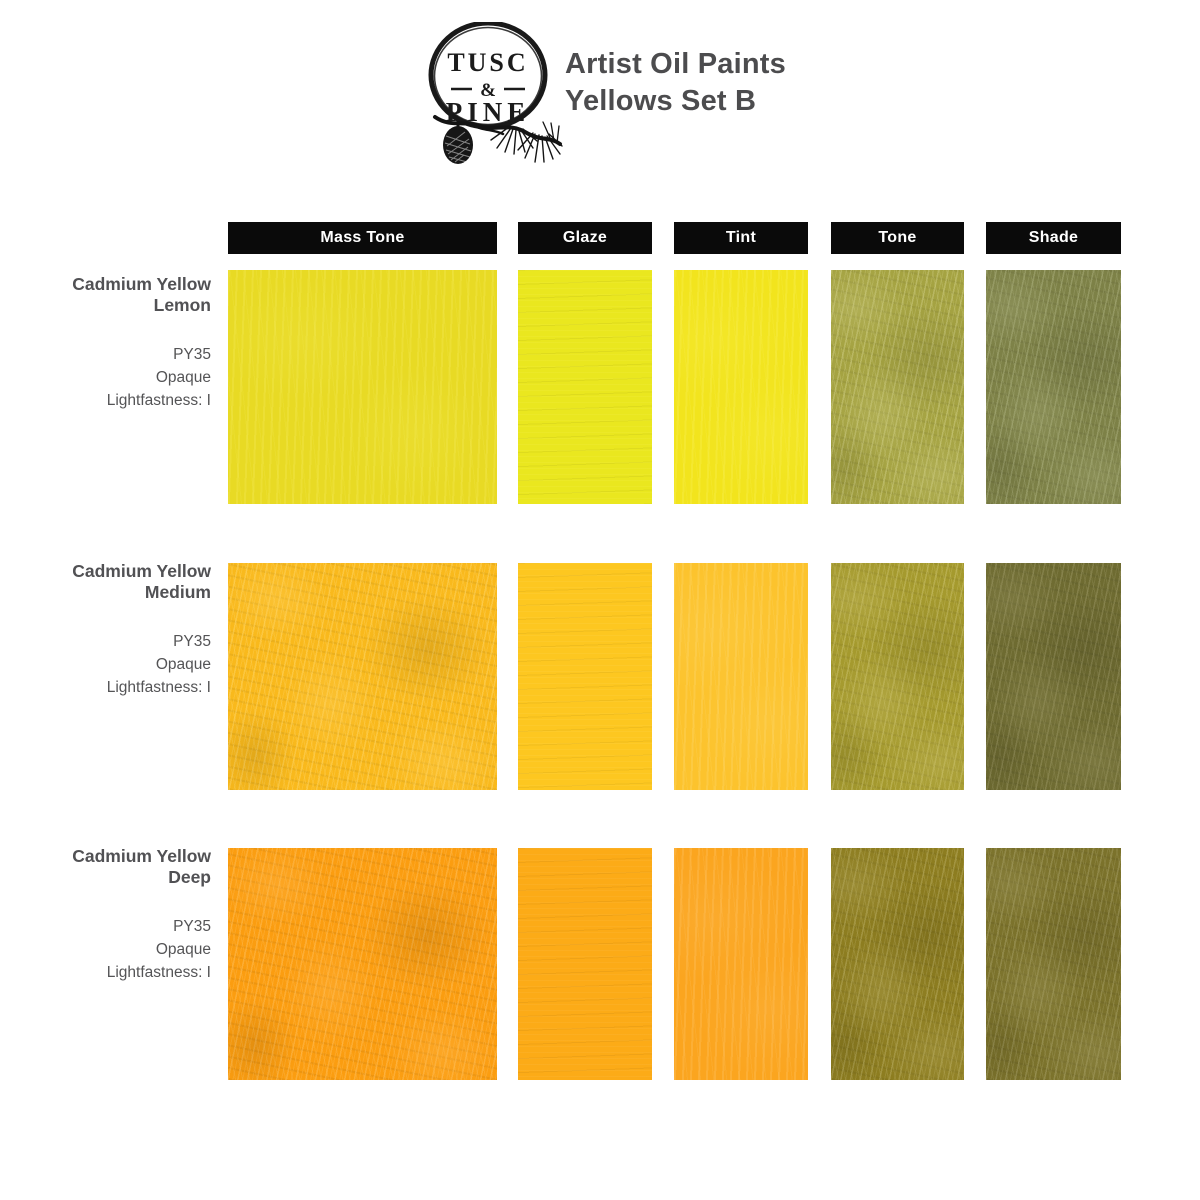  I want to click on swatch-cadmium-yellow-deep-glaze, so click(585, 964).